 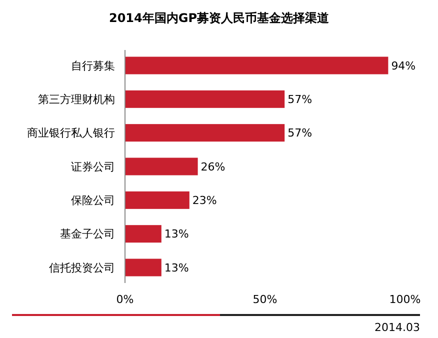 What do you see at coordinates (265, 299) in the screenshot?
I see `x-tick-label: 50%` at bounding box center [265, 299].